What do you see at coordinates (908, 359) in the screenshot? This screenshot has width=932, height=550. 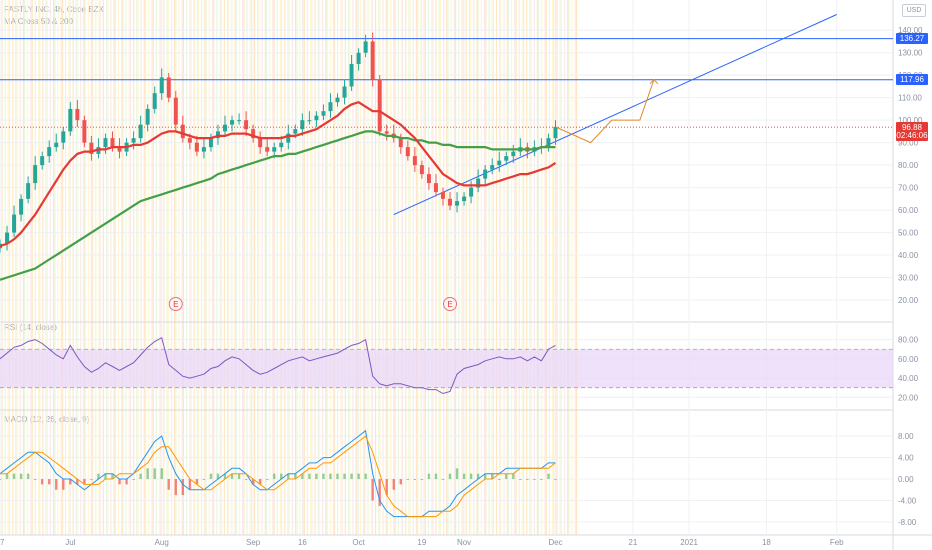 I see `rsi-tick-label: 60.00` at bounding box center [908, 359].